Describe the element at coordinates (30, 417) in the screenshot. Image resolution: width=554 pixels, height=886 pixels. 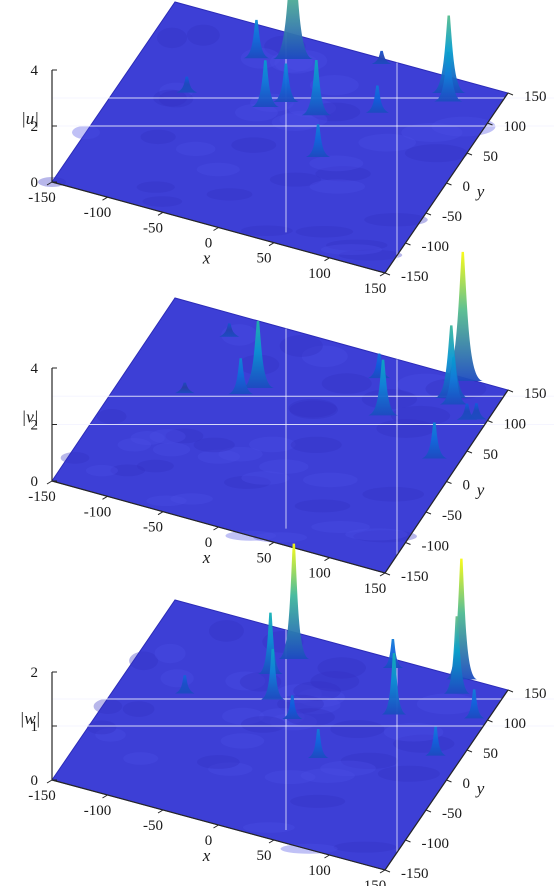
I see `z-axis-label: |v|` at that location.